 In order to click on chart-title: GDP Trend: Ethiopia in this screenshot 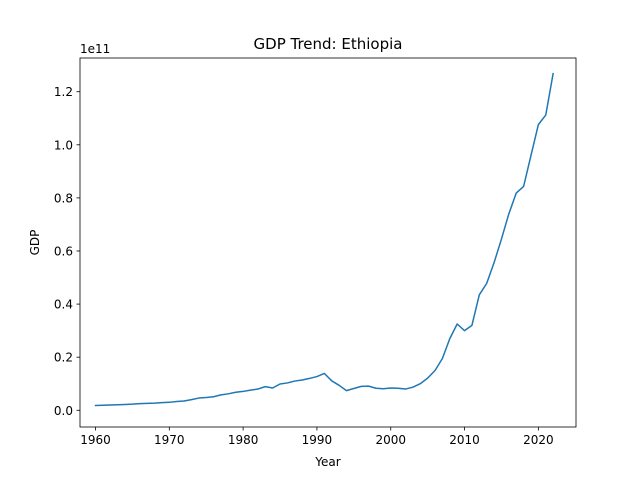, I will do `click(328, 44)`.